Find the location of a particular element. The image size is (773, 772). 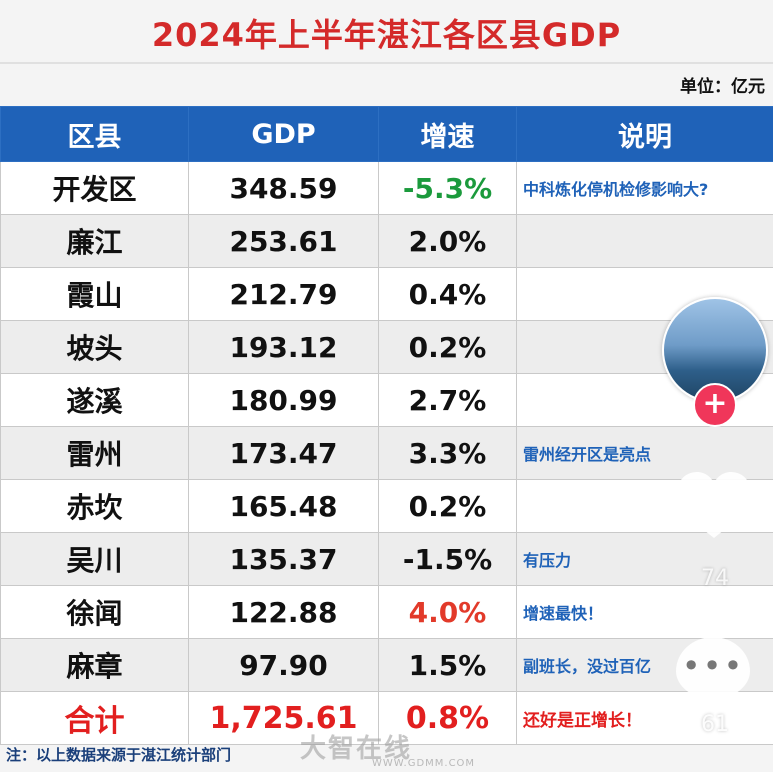

total-label: 合计 is located at coordinates (94, 718).